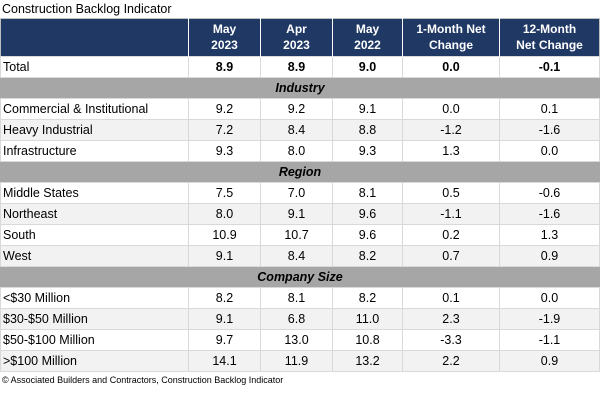  I want to click on section-title: Company Size, so click(300, 277).